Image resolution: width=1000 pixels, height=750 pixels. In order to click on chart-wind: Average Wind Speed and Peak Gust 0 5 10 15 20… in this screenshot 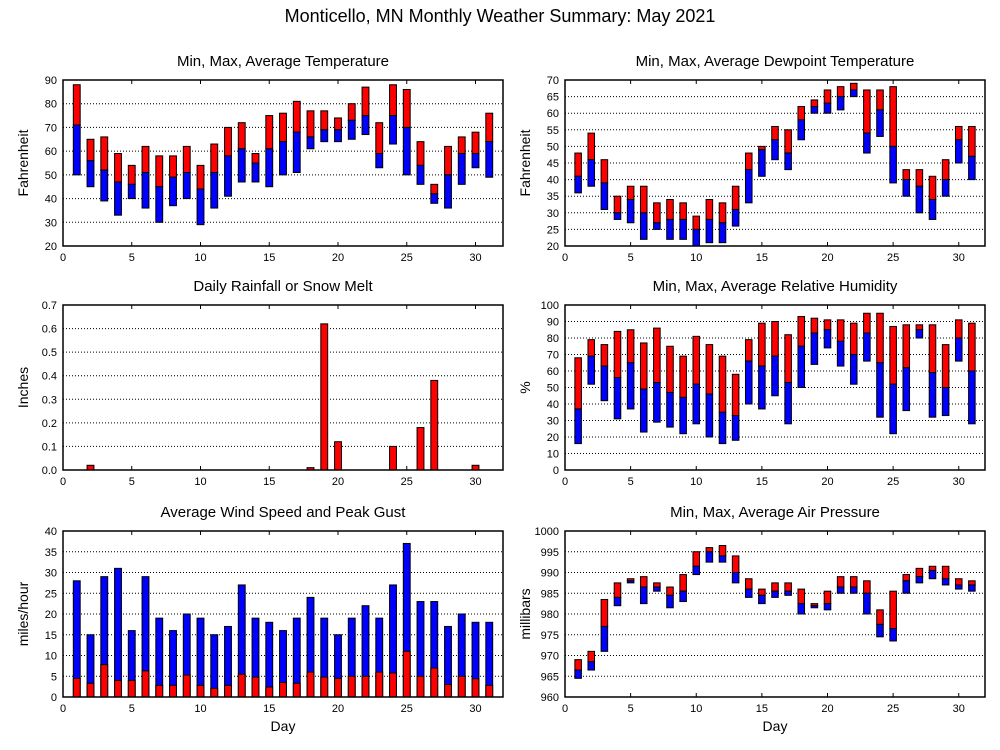, I will do `click(259, 619)`.